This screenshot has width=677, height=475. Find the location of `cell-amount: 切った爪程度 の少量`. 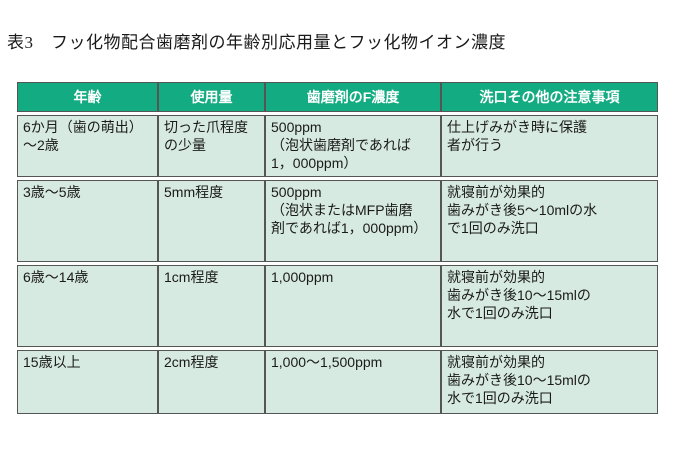

cell-amount: 切った爪程度 の少量 is located at coordinates (211, 146).